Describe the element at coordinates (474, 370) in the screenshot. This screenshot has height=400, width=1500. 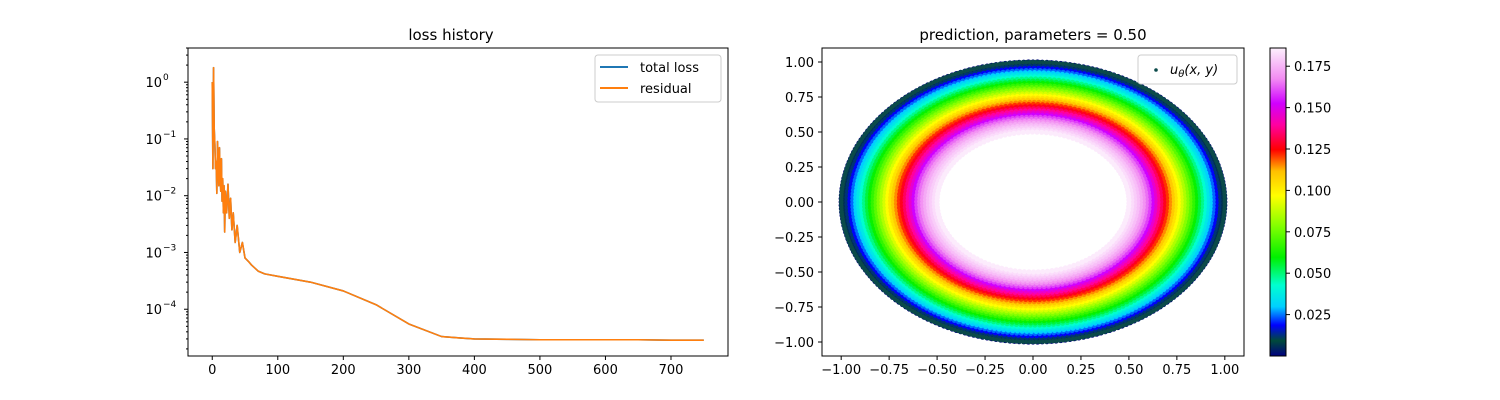
I see `x-tick-label: 400` at that location.